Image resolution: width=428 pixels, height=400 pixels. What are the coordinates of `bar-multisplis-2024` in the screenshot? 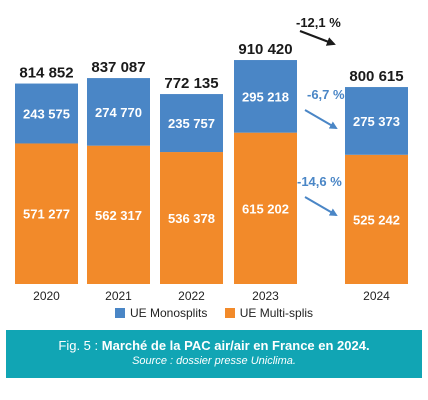 It's located at (376, 219).